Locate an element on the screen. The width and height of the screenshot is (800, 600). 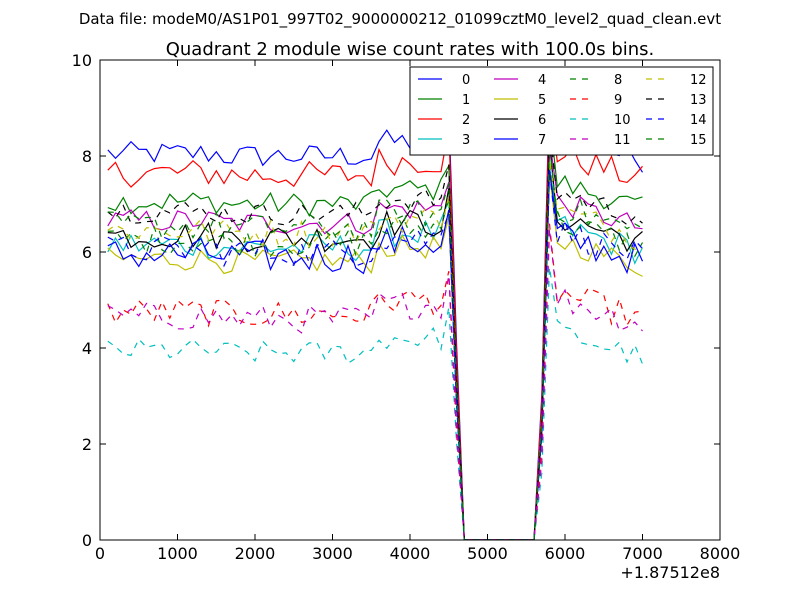
legend-label-9: 9 is located at coordinates (618, 100).